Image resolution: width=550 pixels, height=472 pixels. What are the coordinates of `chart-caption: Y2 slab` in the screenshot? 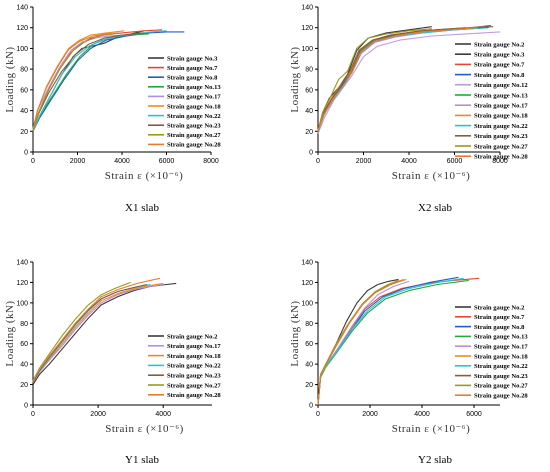 It's located at (435, 460).